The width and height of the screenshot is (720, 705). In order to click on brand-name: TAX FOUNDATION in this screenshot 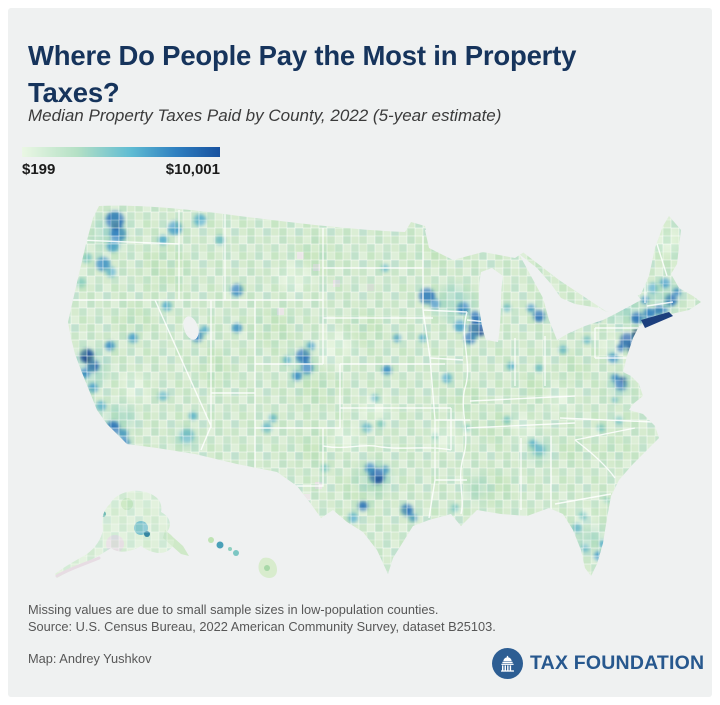, I will do `click(617, 662)`.